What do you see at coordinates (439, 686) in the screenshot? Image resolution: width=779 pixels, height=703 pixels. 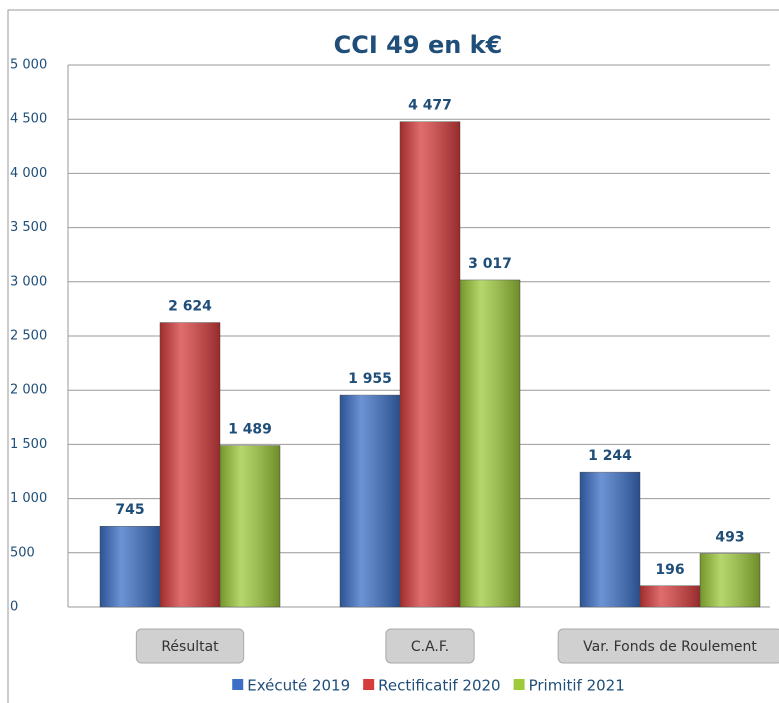 I see `legend-label: Rectificatif 2020` at bounding box center [439, 686].